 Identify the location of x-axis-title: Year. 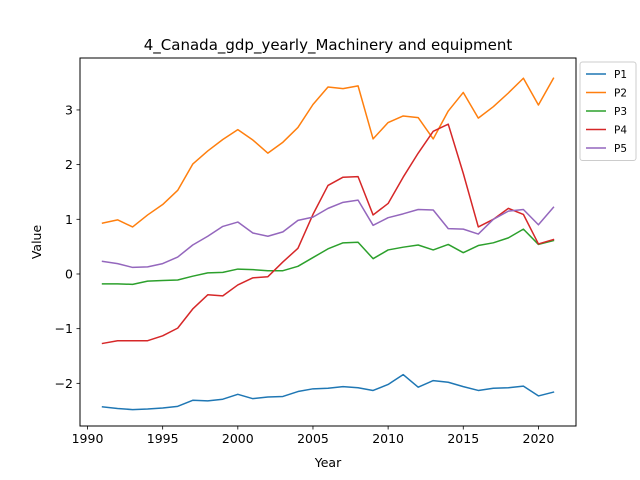
(328, 462).